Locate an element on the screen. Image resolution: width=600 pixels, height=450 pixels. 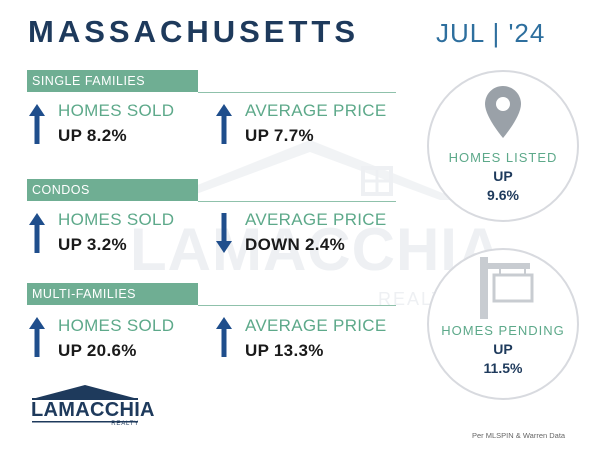
homes-pending-circle is located at coordinates (503, 324).